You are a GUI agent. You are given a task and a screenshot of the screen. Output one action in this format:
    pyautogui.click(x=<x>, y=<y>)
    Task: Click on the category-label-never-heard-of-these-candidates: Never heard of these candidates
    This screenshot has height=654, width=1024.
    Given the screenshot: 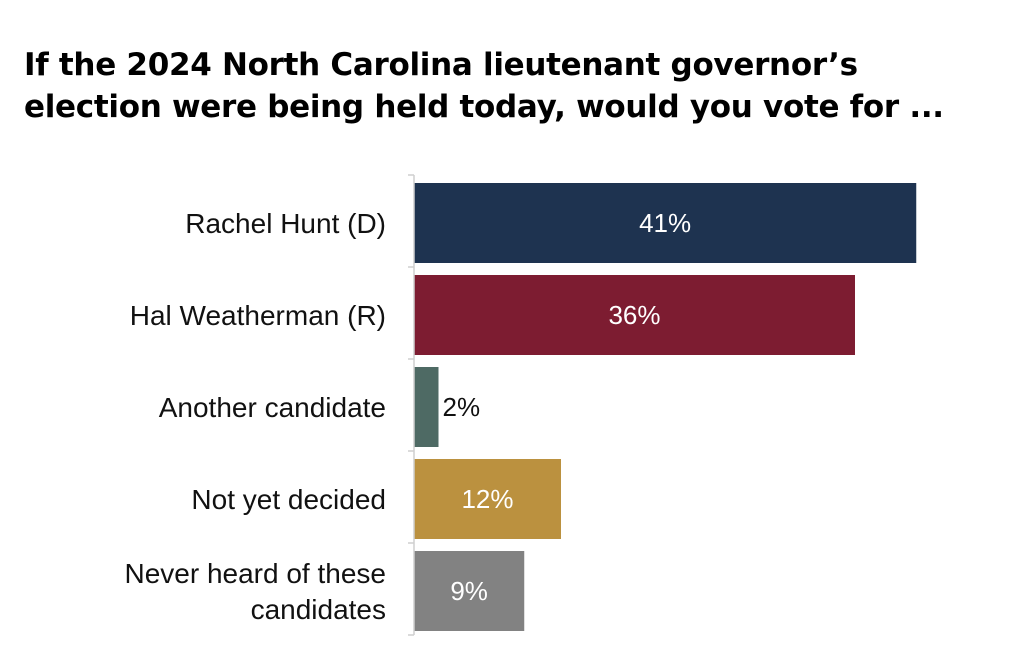 What is the action you would take?
    pyautogui.click(x=256, y=591)
    